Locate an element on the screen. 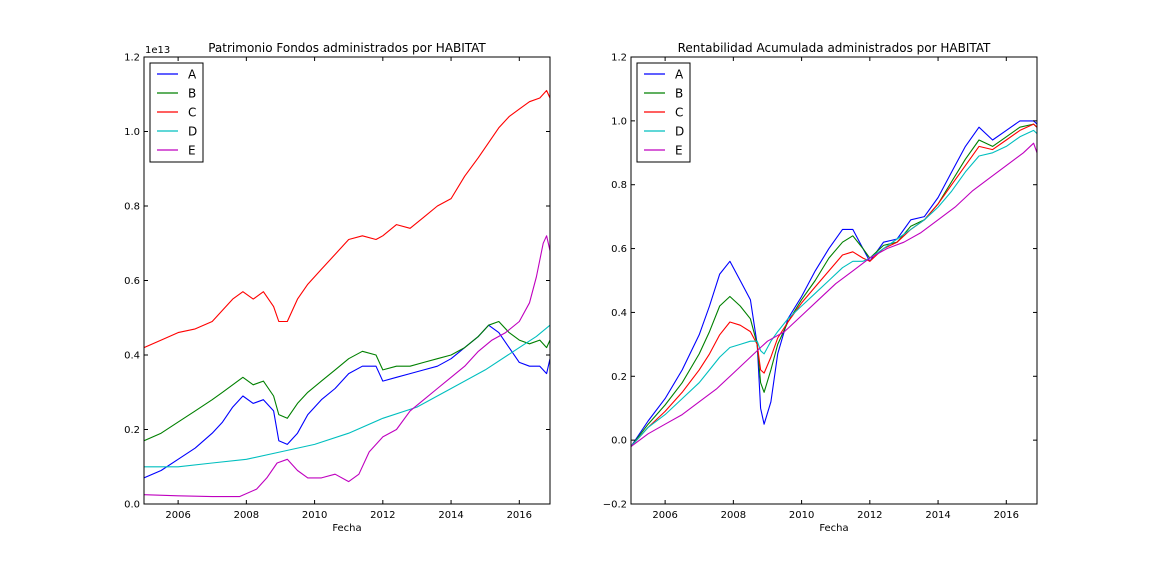 This screenshot has height=576, width=1152. series-line-B is located at coordinates (347, 381).